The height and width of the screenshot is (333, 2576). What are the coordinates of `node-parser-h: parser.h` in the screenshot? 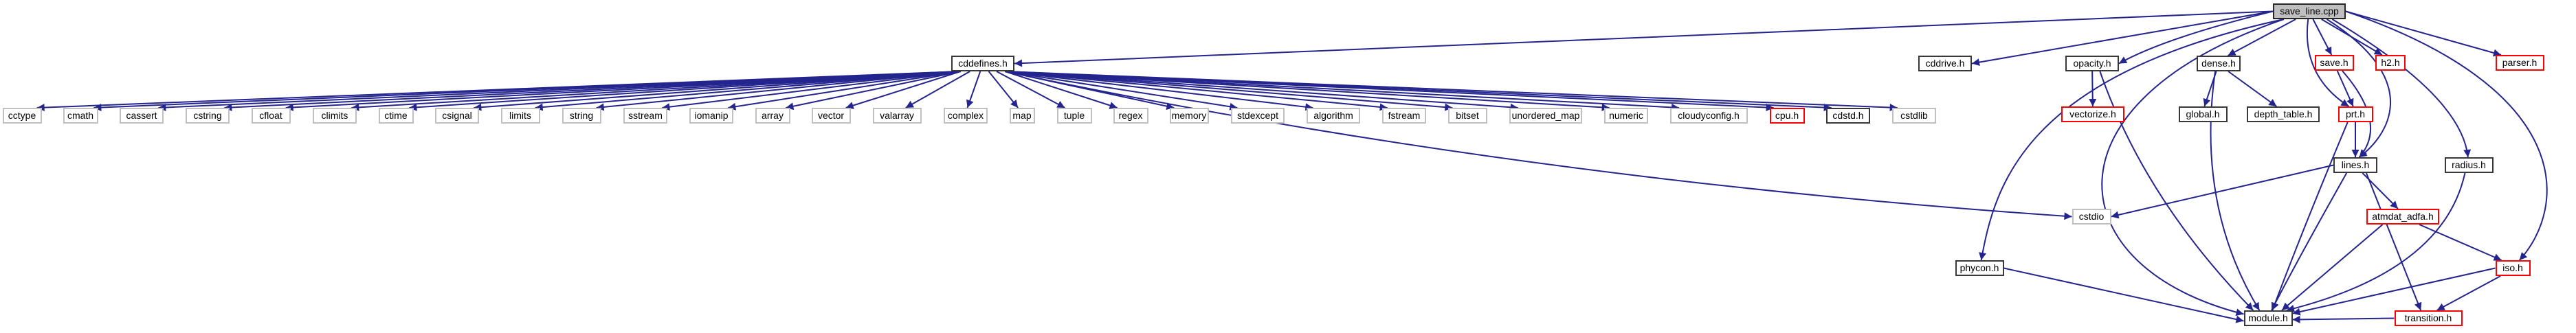 It's located at (2519, 63).